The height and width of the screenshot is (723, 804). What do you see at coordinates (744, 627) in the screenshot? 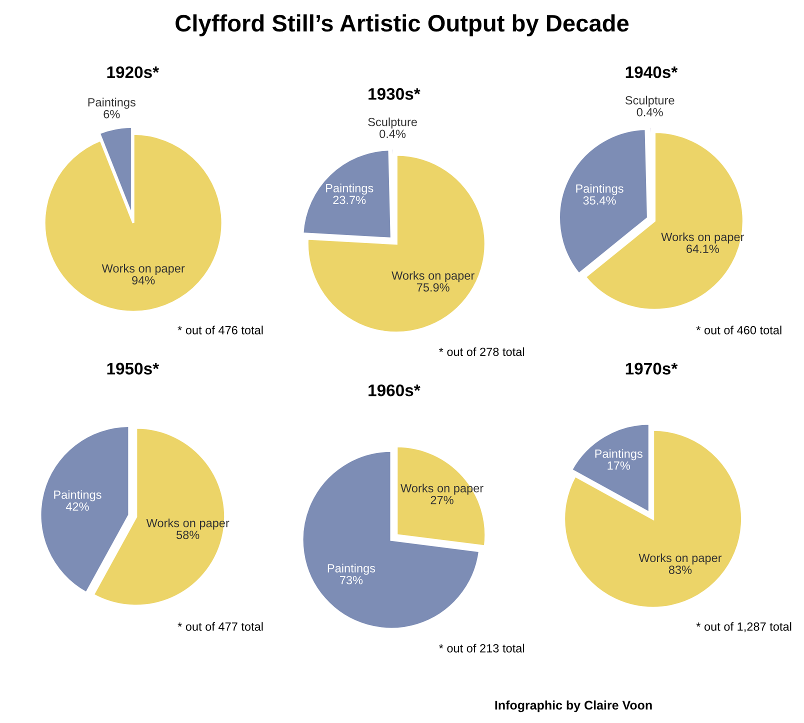
I see `text: * out of 1,287 total` at bounding box center [744, 627].